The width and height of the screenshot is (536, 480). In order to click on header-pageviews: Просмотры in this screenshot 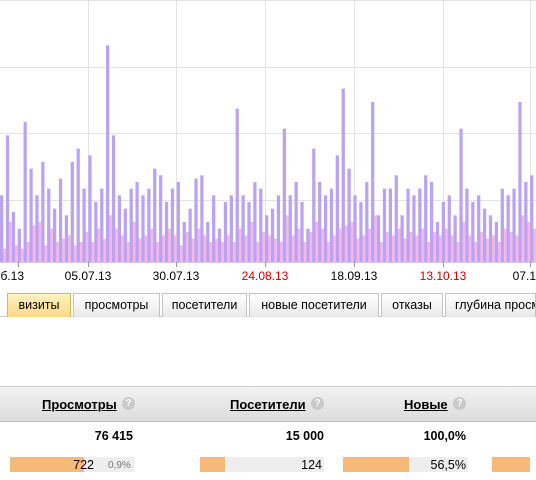, I will do `click(79, 404)`.